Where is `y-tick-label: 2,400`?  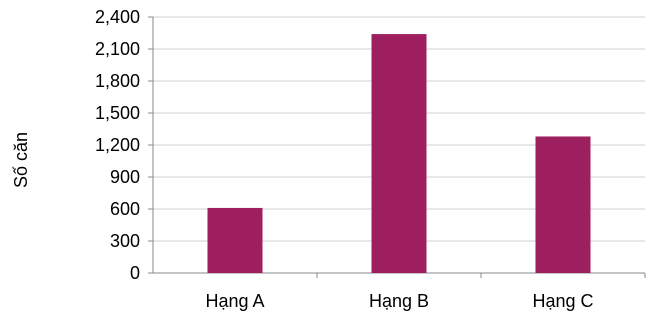
y-tick-label: 2,400 is located at coordinates (117, 17).